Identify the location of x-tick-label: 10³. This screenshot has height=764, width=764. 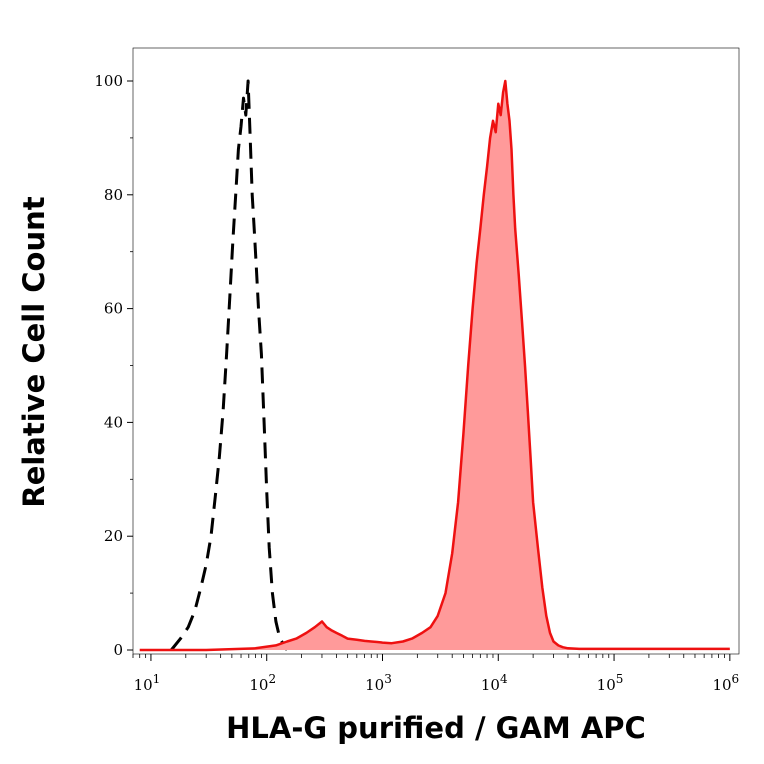
(378, 683).